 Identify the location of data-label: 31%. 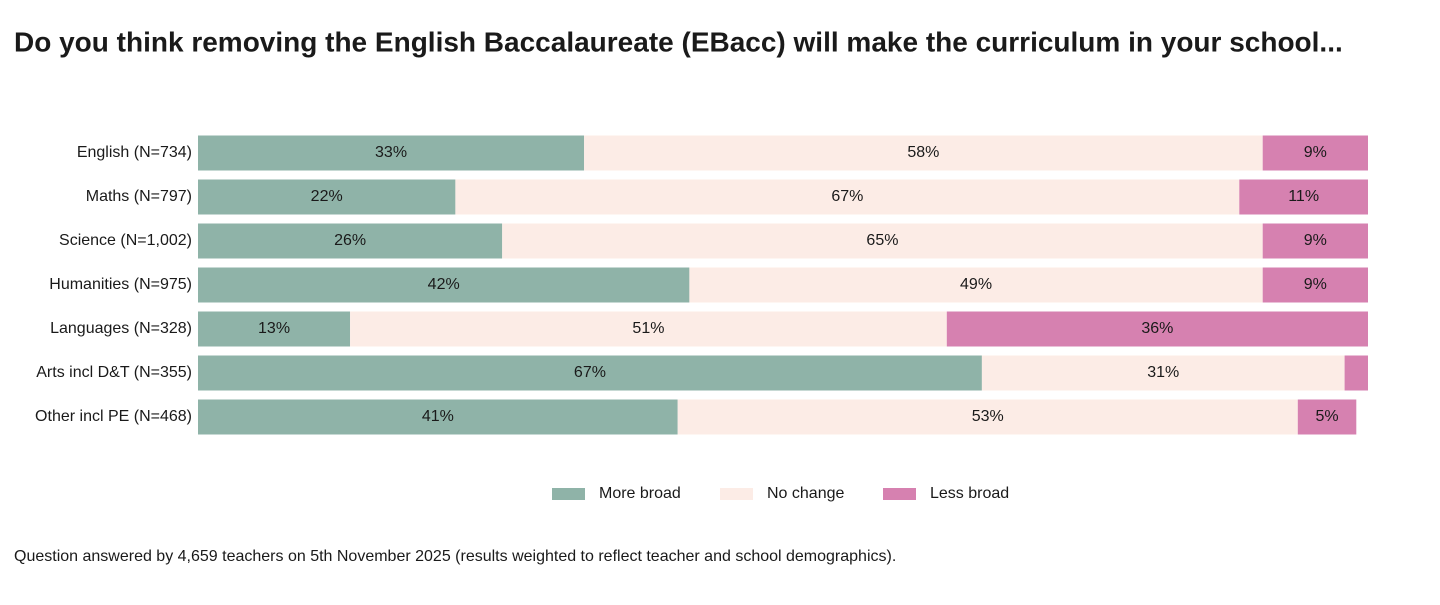
(1163, 372).